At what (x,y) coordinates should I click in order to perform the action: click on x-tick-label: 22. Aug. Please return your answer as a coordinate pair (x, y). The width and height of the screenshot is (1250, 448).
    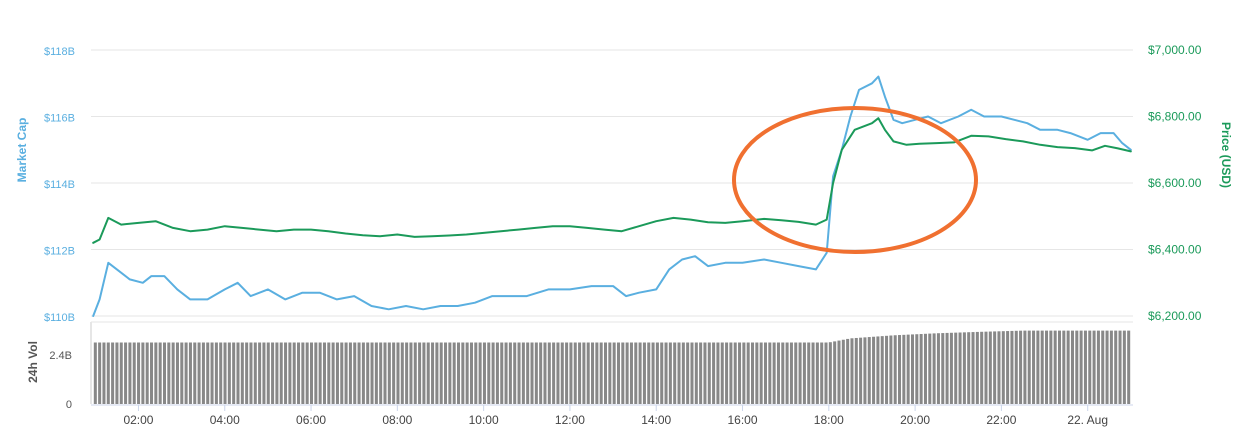
    Looking at the image, I should click on (1087, 420).